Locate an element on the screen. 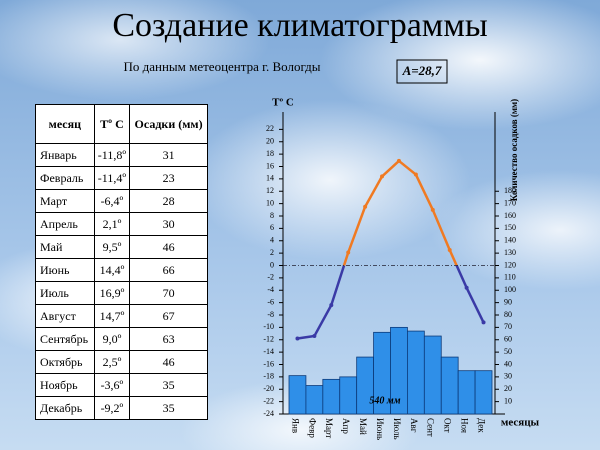 This screenshot has width=600, height=450. y-tick-label: 2 is located at coordinates (272, 252).